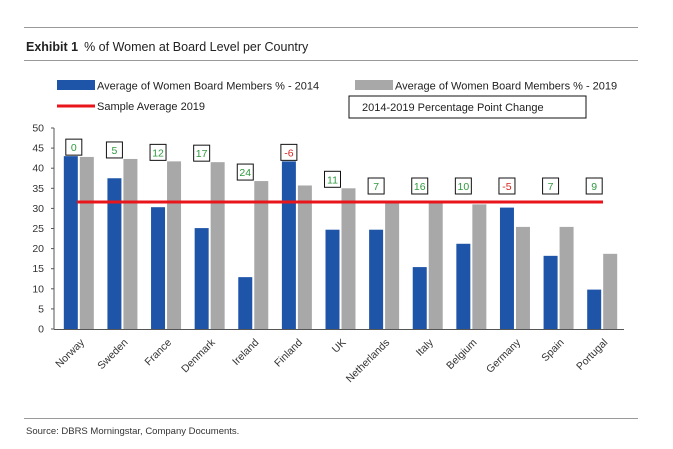 This screenshot has height=449, width=673. Describe the element at coordinates (38, 129) in the screenshot. I see `y-tick-label: 50` at that location.